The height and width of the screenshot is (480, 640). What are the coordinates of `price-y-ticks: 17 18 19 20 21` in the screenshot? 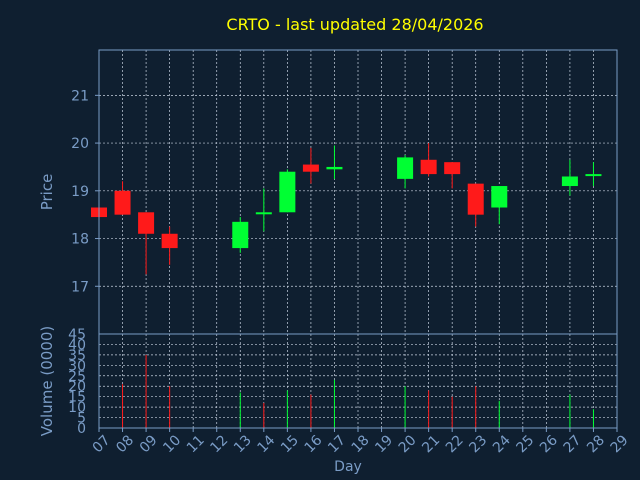 It's located at (85, 191).